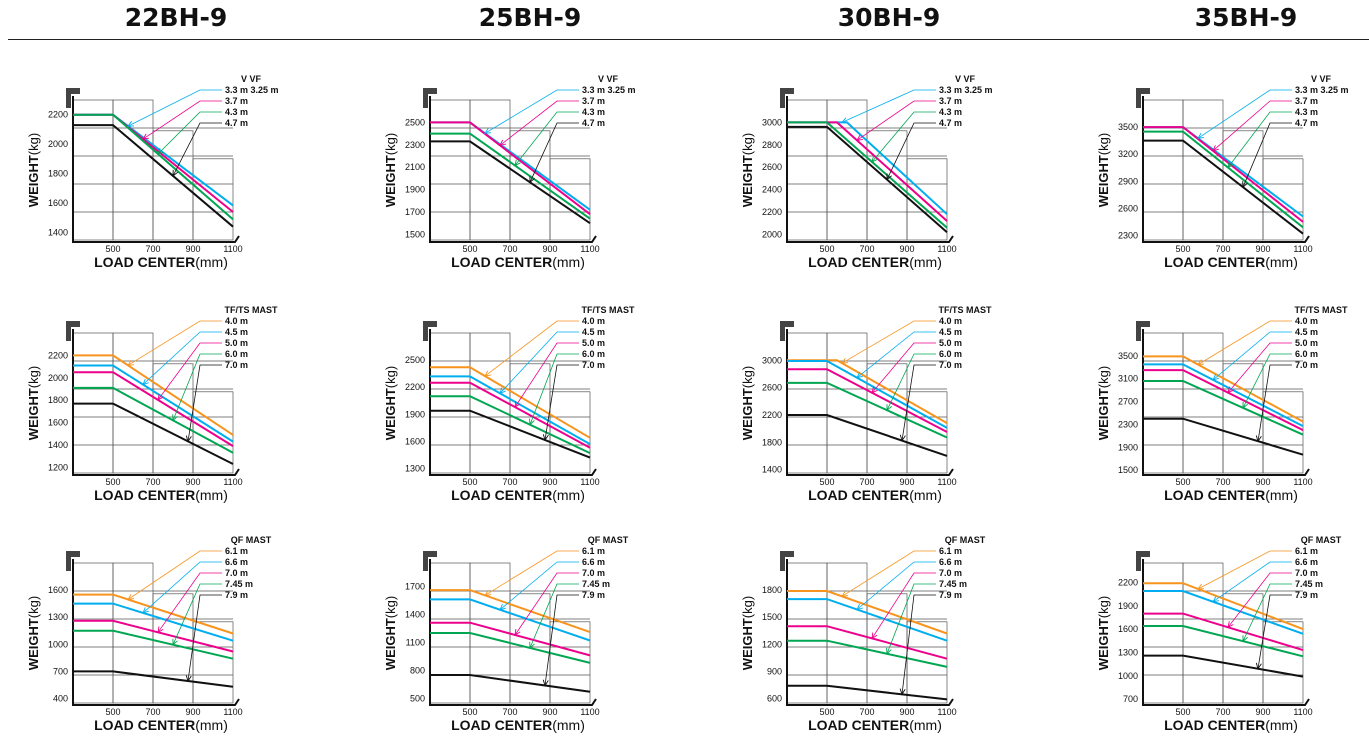  Describe the element at coordinates (58, 115) in the screenshot. I see `y-tick-label: 2200` at that location.